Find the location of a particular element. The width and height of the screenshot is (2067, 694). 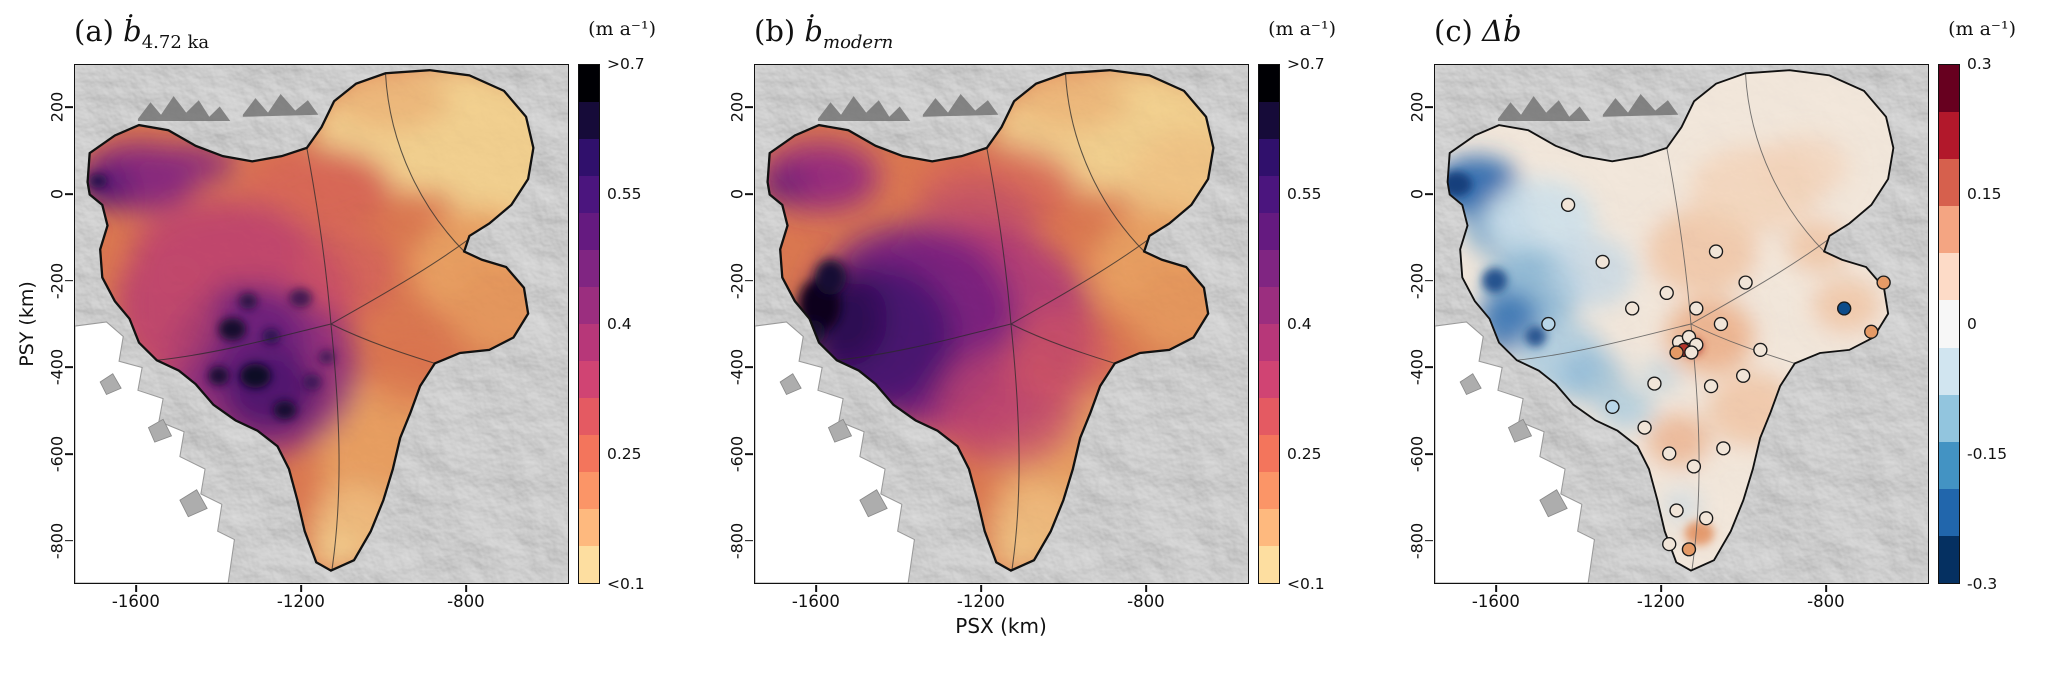

y-tick-label: -600 is located at coordinates (1417, 454).